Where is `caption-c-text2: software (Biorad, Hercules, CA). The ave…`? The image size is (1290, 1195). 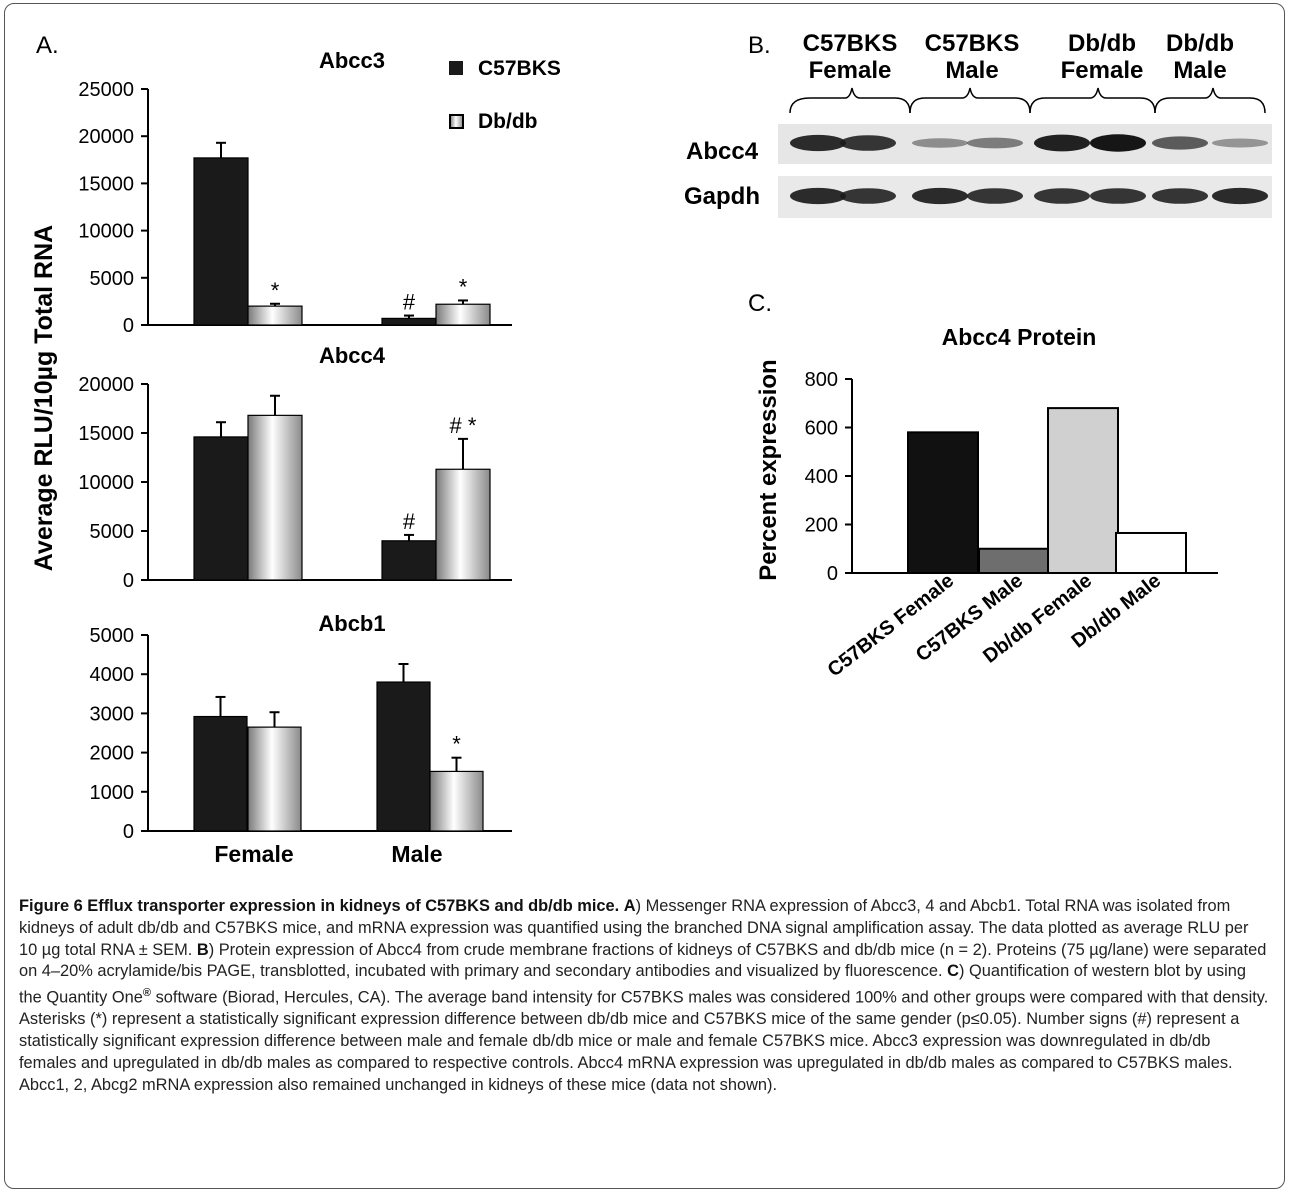 caption-c-text2: software (Biorad, Hercules, CA). The ave… is located at coordinates (644, 1041).